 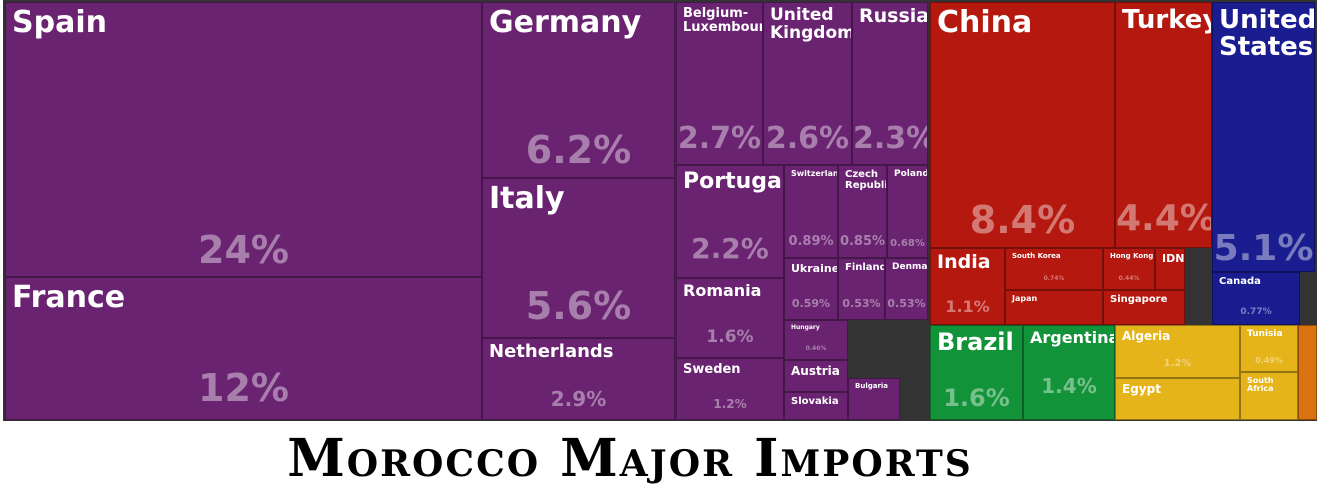 I want to click on cell-label: Hong Kong, so click(x=1132, y=256).